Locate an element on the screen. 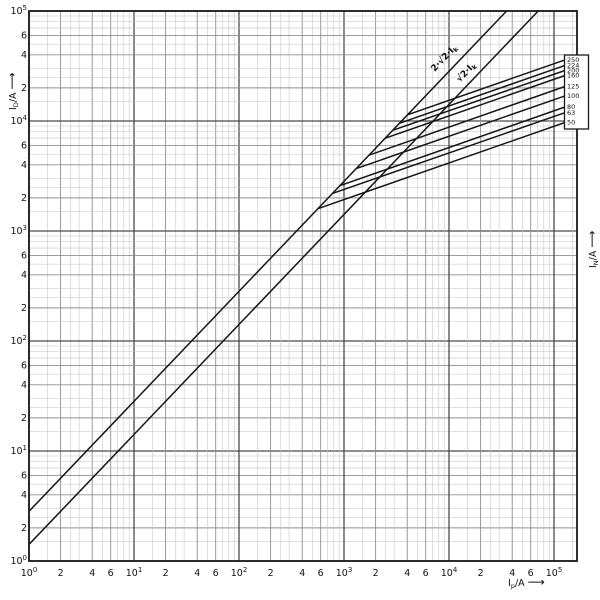 This screenshot has height=600, width=600. y-tick-10e5: 10⁵ is located at coordinates (18, 10).